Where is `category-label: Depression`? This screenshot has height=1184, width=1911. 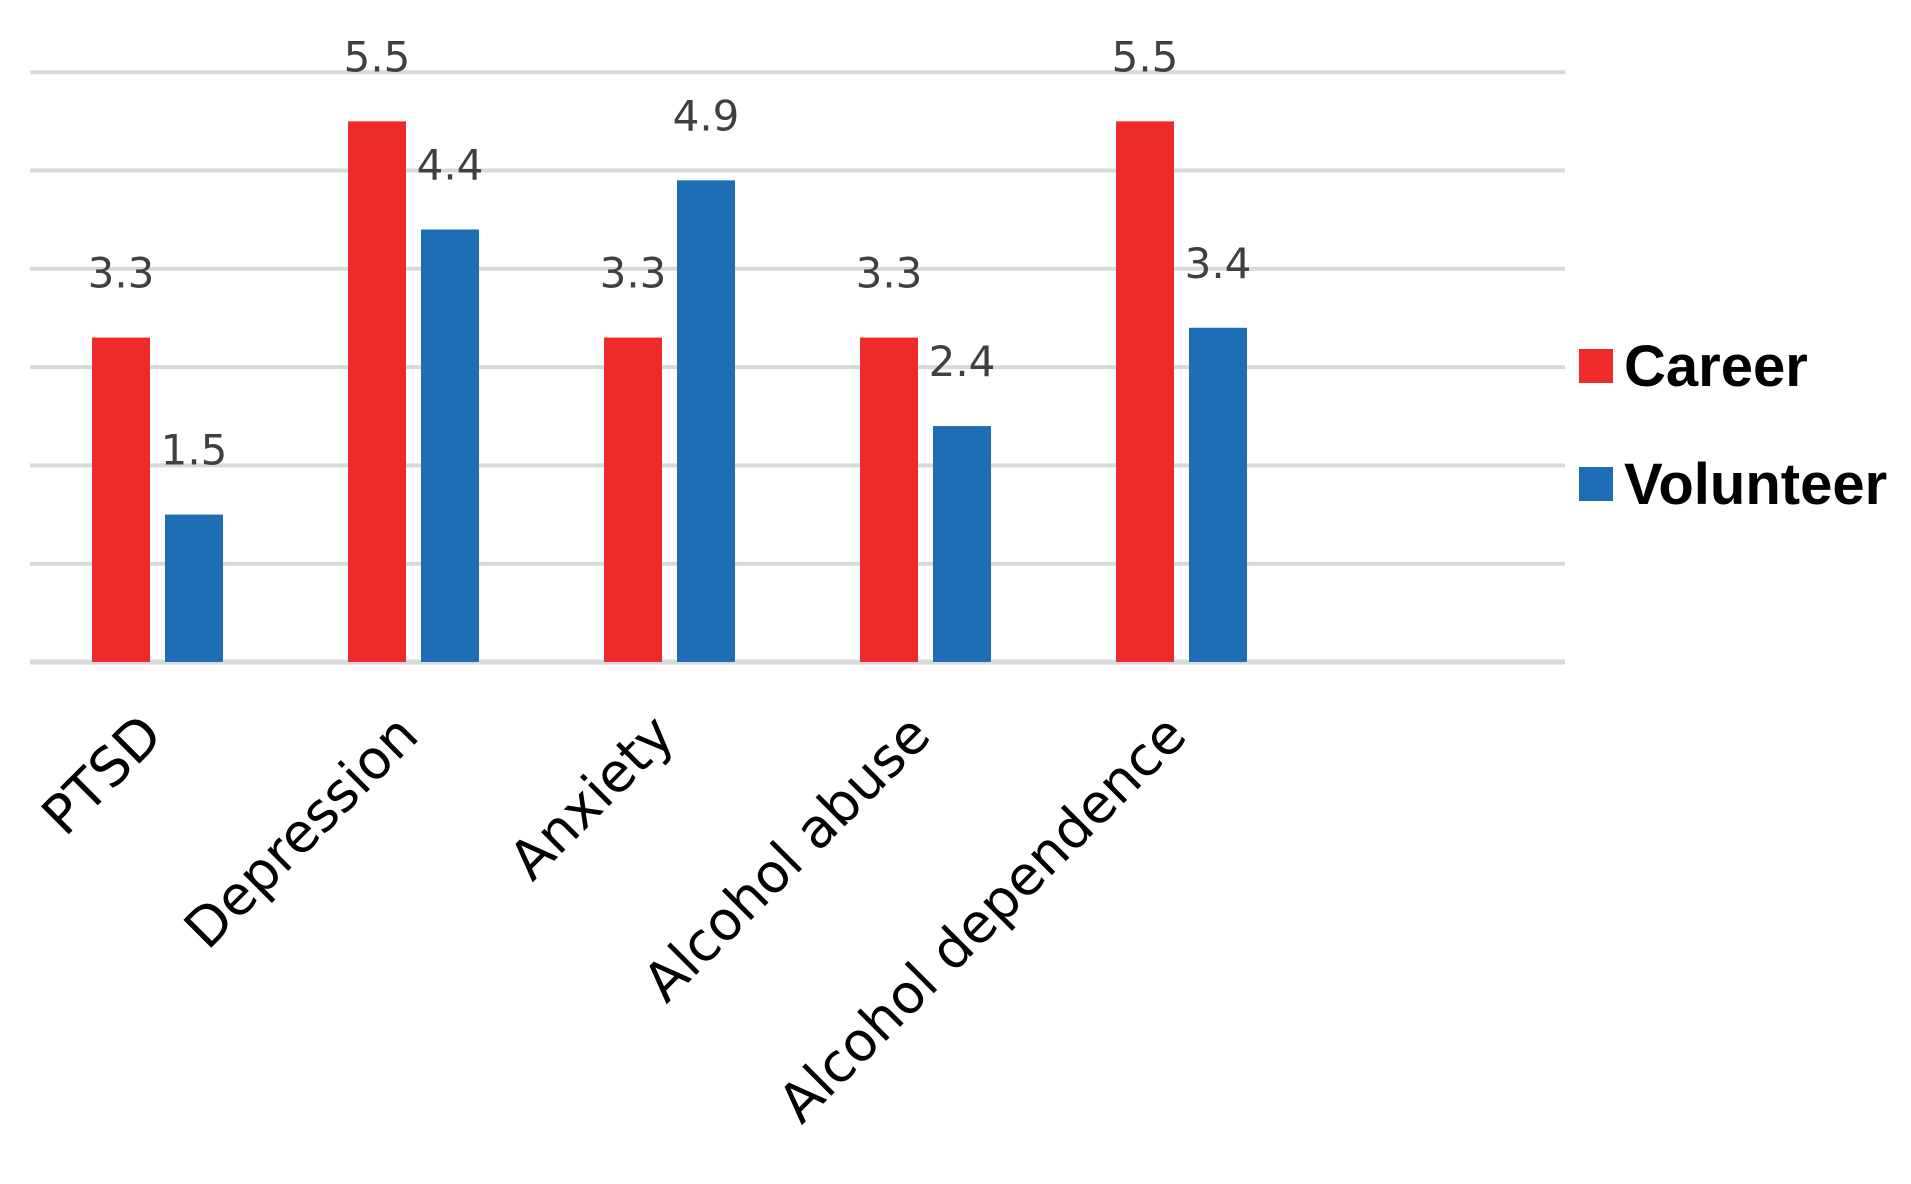
category-label: Depression is located at coordinates (301, 832).